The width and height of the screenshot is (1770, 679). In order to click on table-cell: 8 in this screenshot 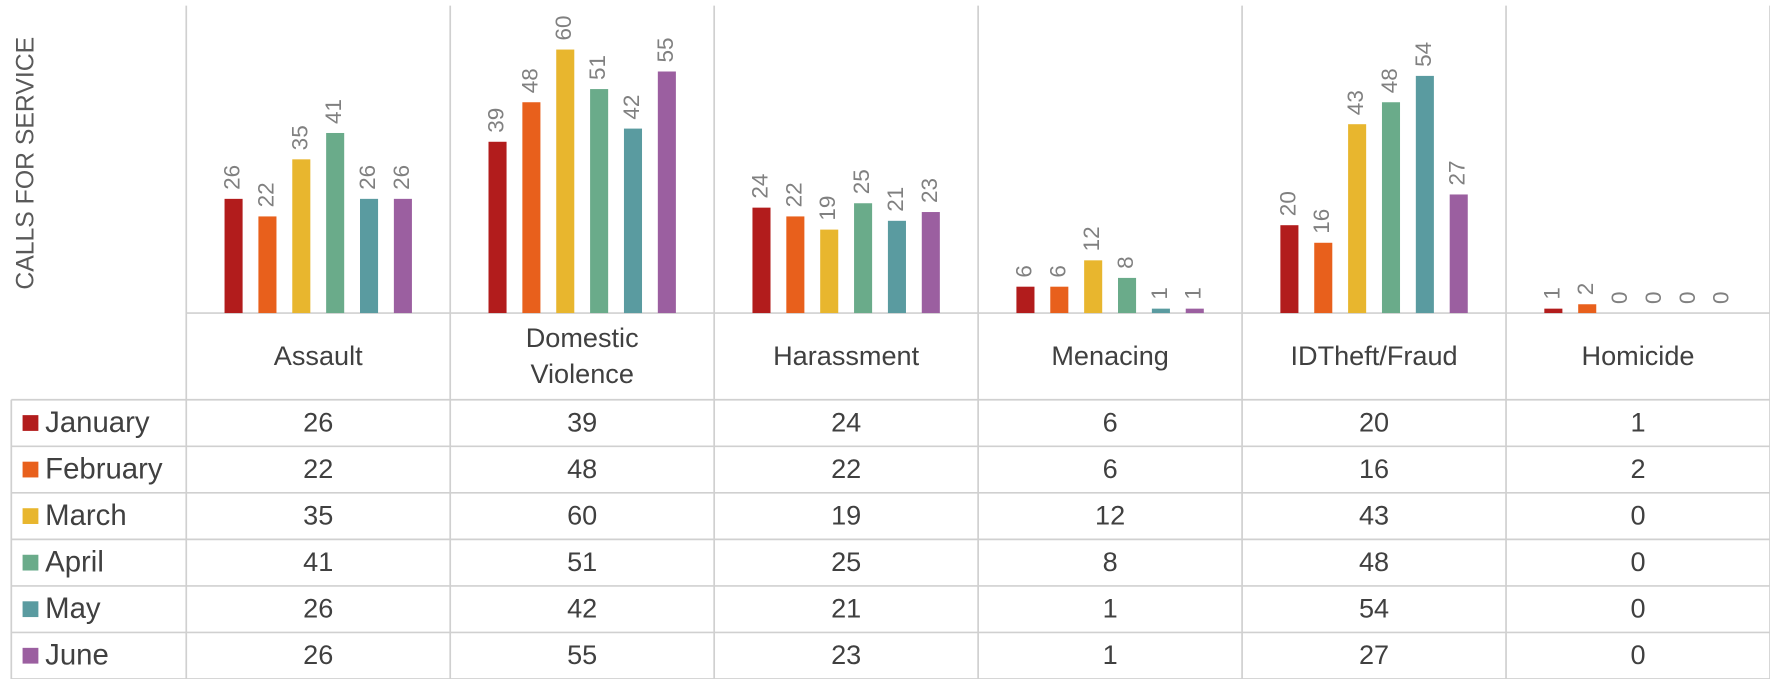, I will do `click(1110, 562)`.